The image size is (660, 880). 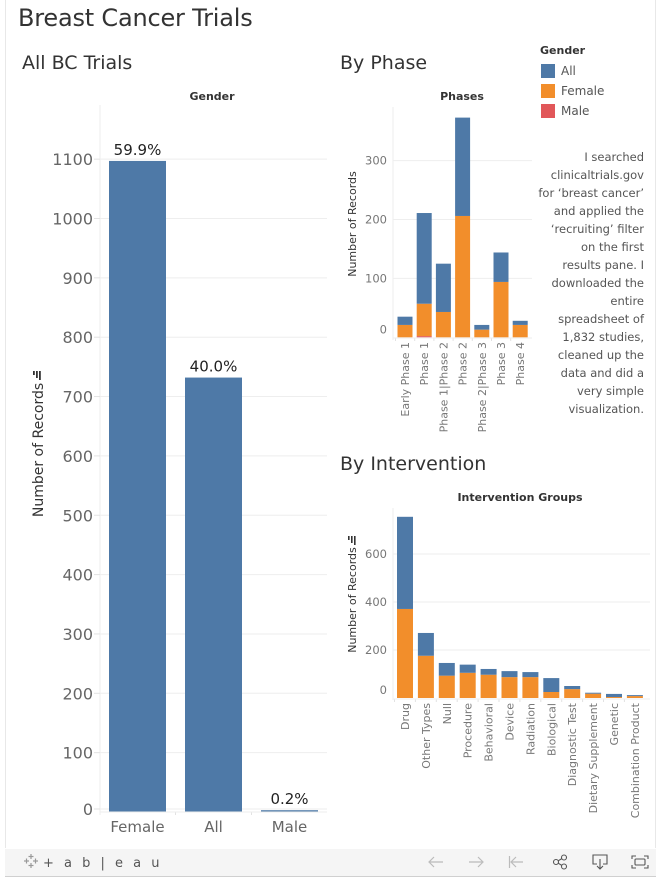 I want to click on y-tick-label: 700, so click(x=77, y=397).